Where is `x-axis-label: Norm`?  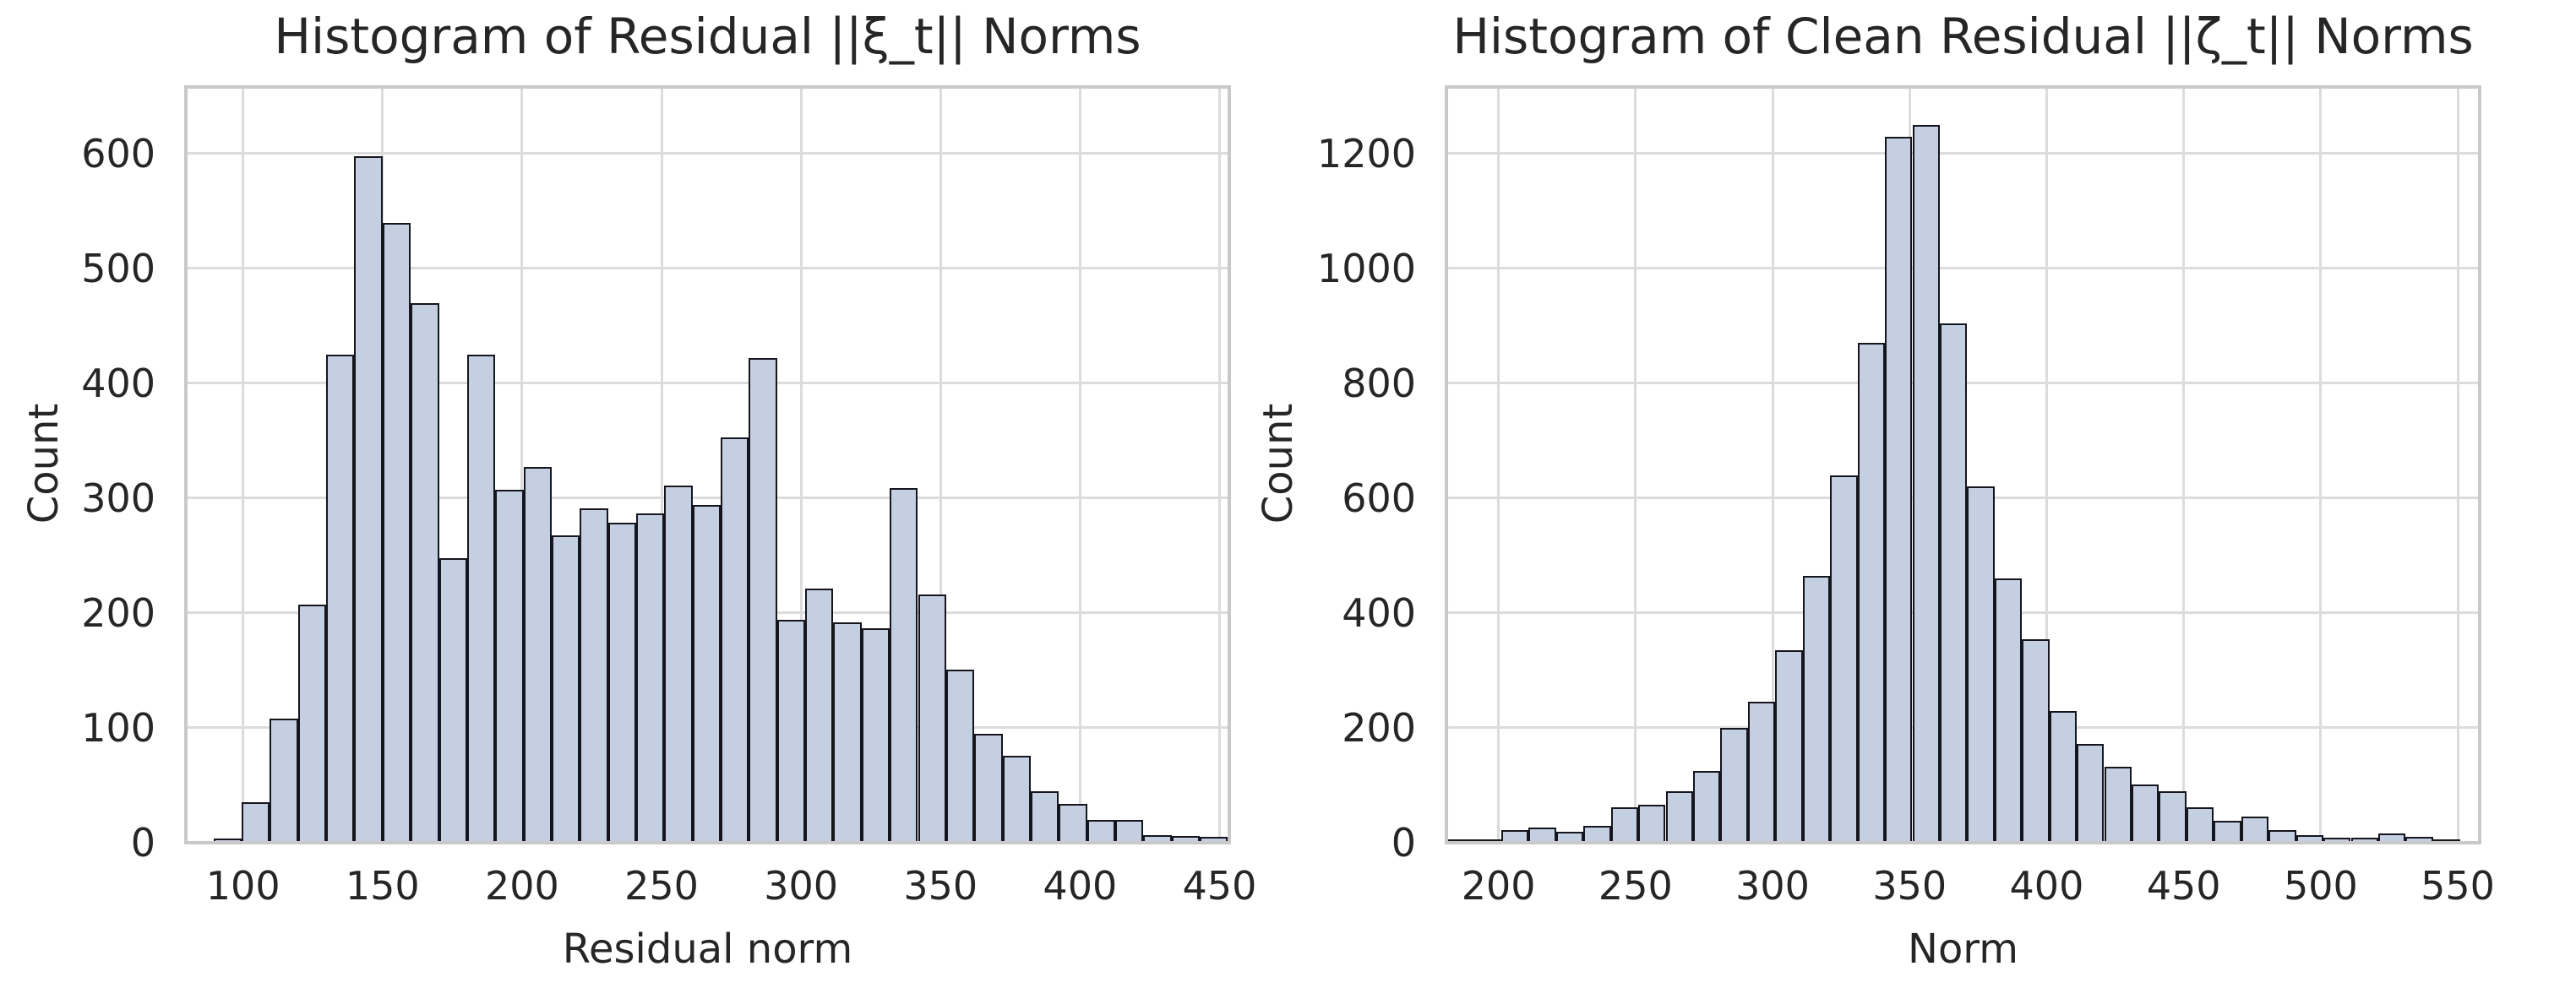
x-axis-label: Norm is located at coordinates (1963, 949).